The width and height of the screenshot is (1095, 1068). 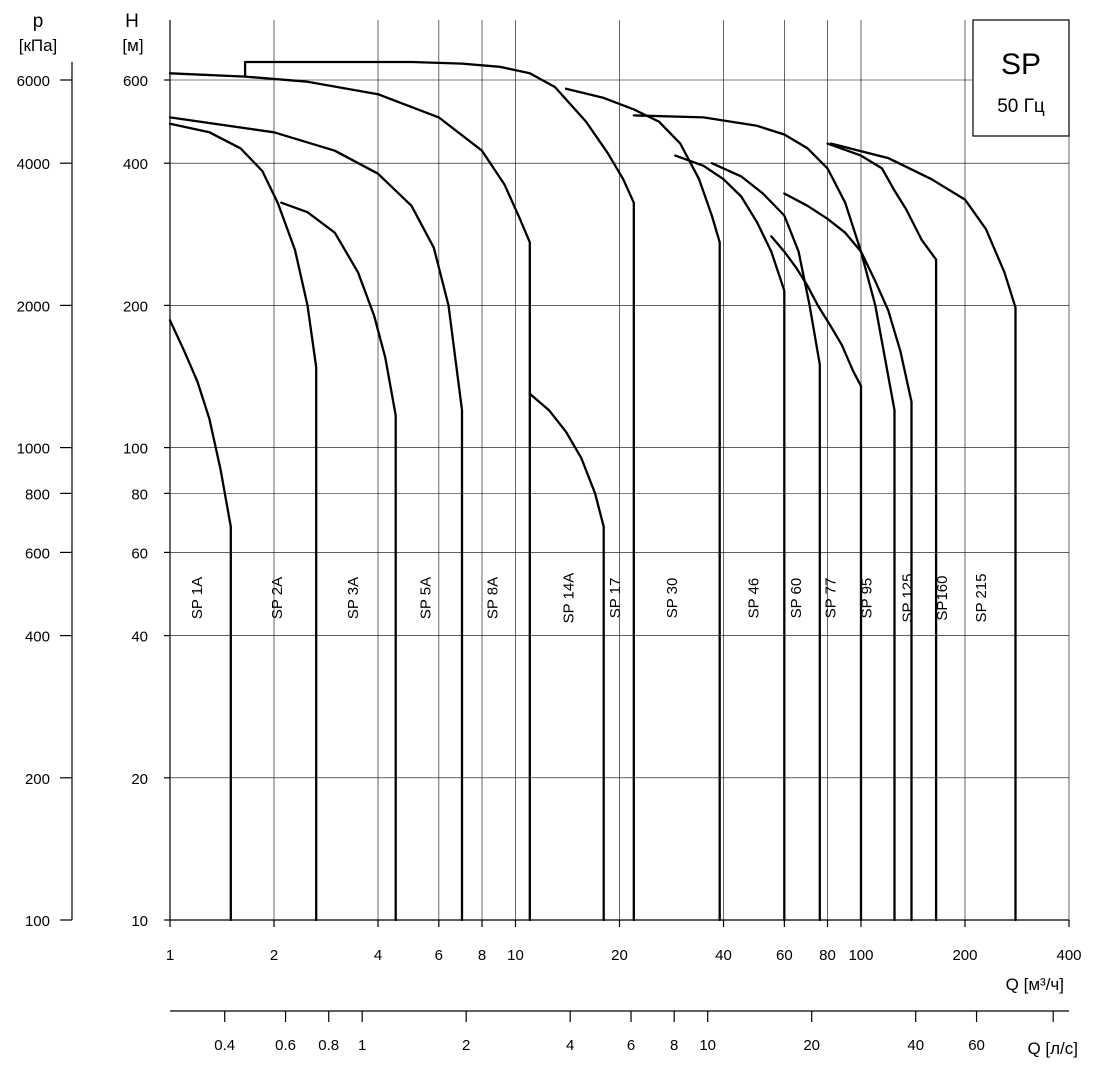 What do you see at coordinates (33, 81) in the screenshot?
I see `y2-tick-label: 6000` at bounding box center [33, 81].